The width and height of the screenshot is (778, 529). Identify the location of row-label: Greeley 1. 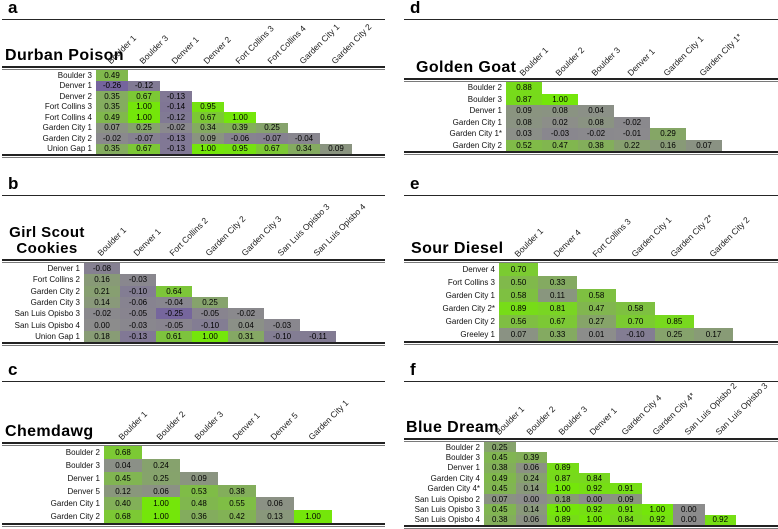
(477, 334).